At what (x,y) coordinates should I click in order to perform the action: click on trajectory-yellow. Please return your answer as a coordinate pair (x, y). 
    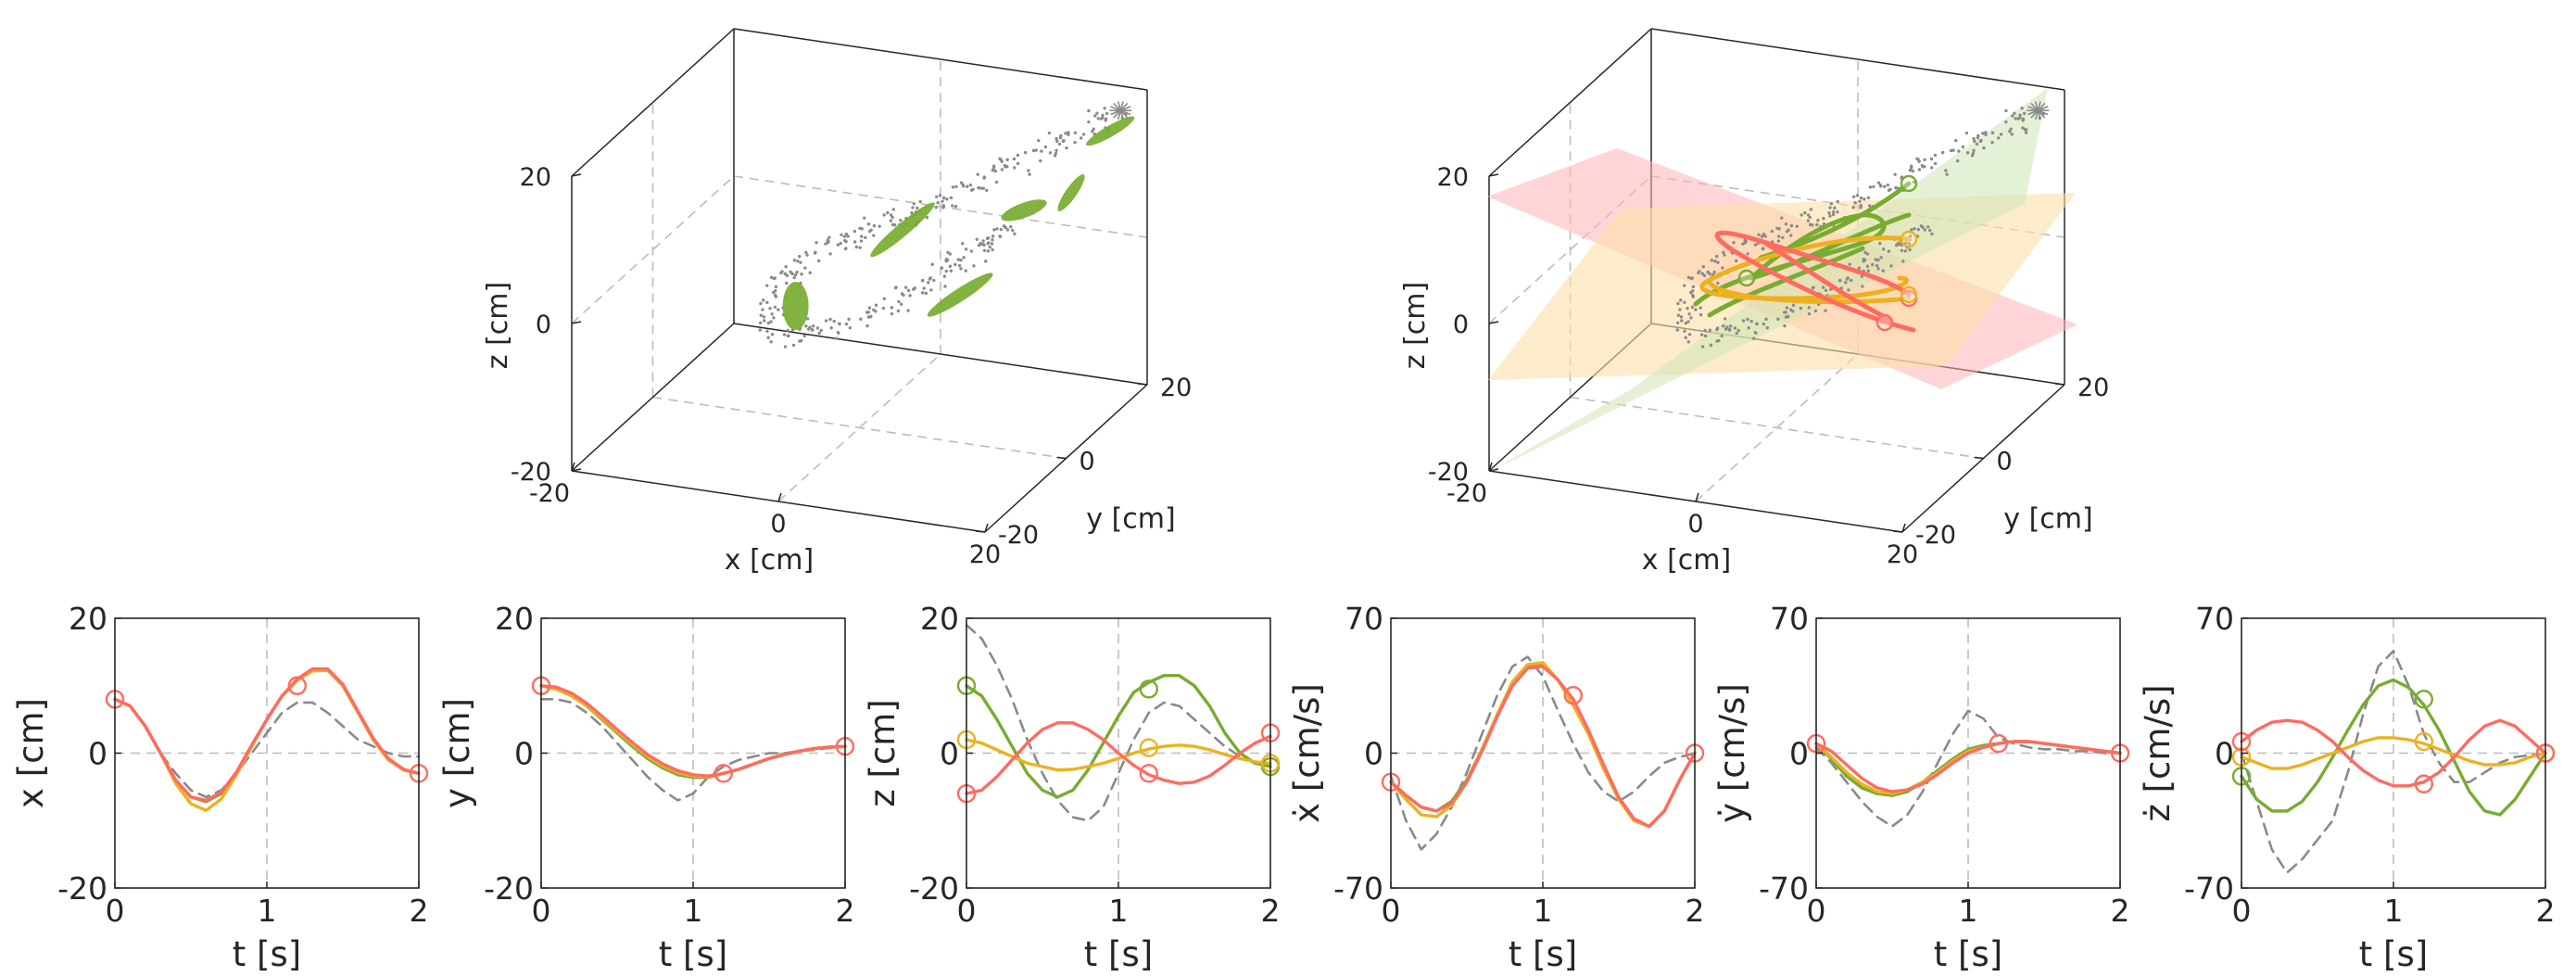
    Looking at the image, I should click on (1810, 293).